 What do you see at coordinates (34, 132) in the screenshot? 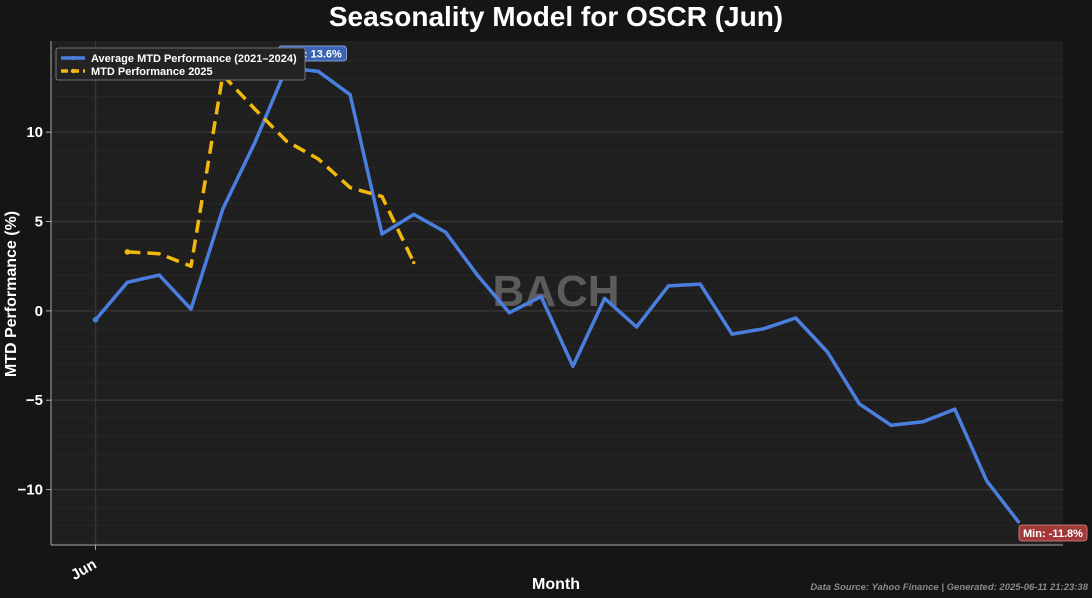
I see `y-tick-label: 10` at bounding box center [34, 132].